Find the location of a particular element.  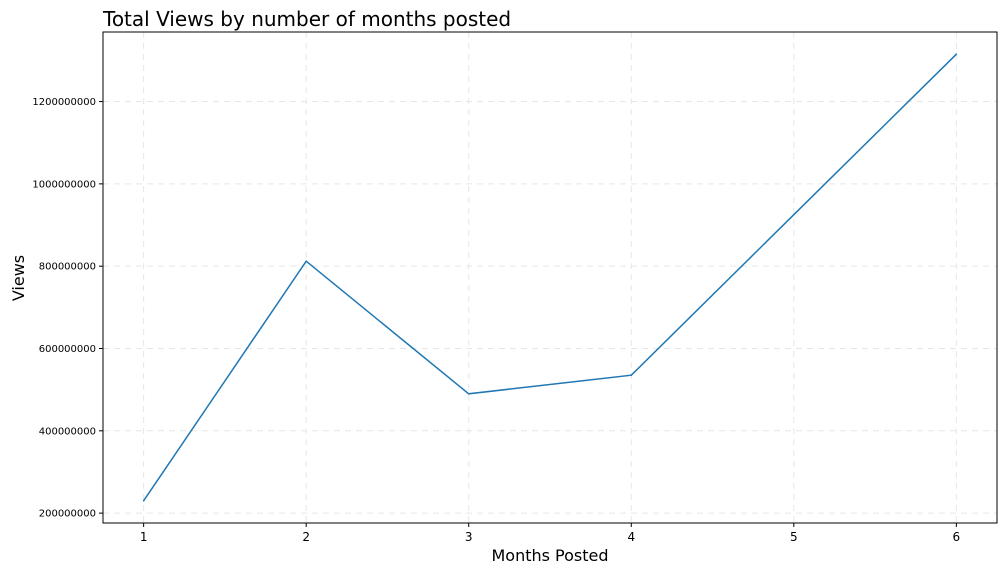

y-tick-label: 1000000000 is located at coordinates (64, 184).